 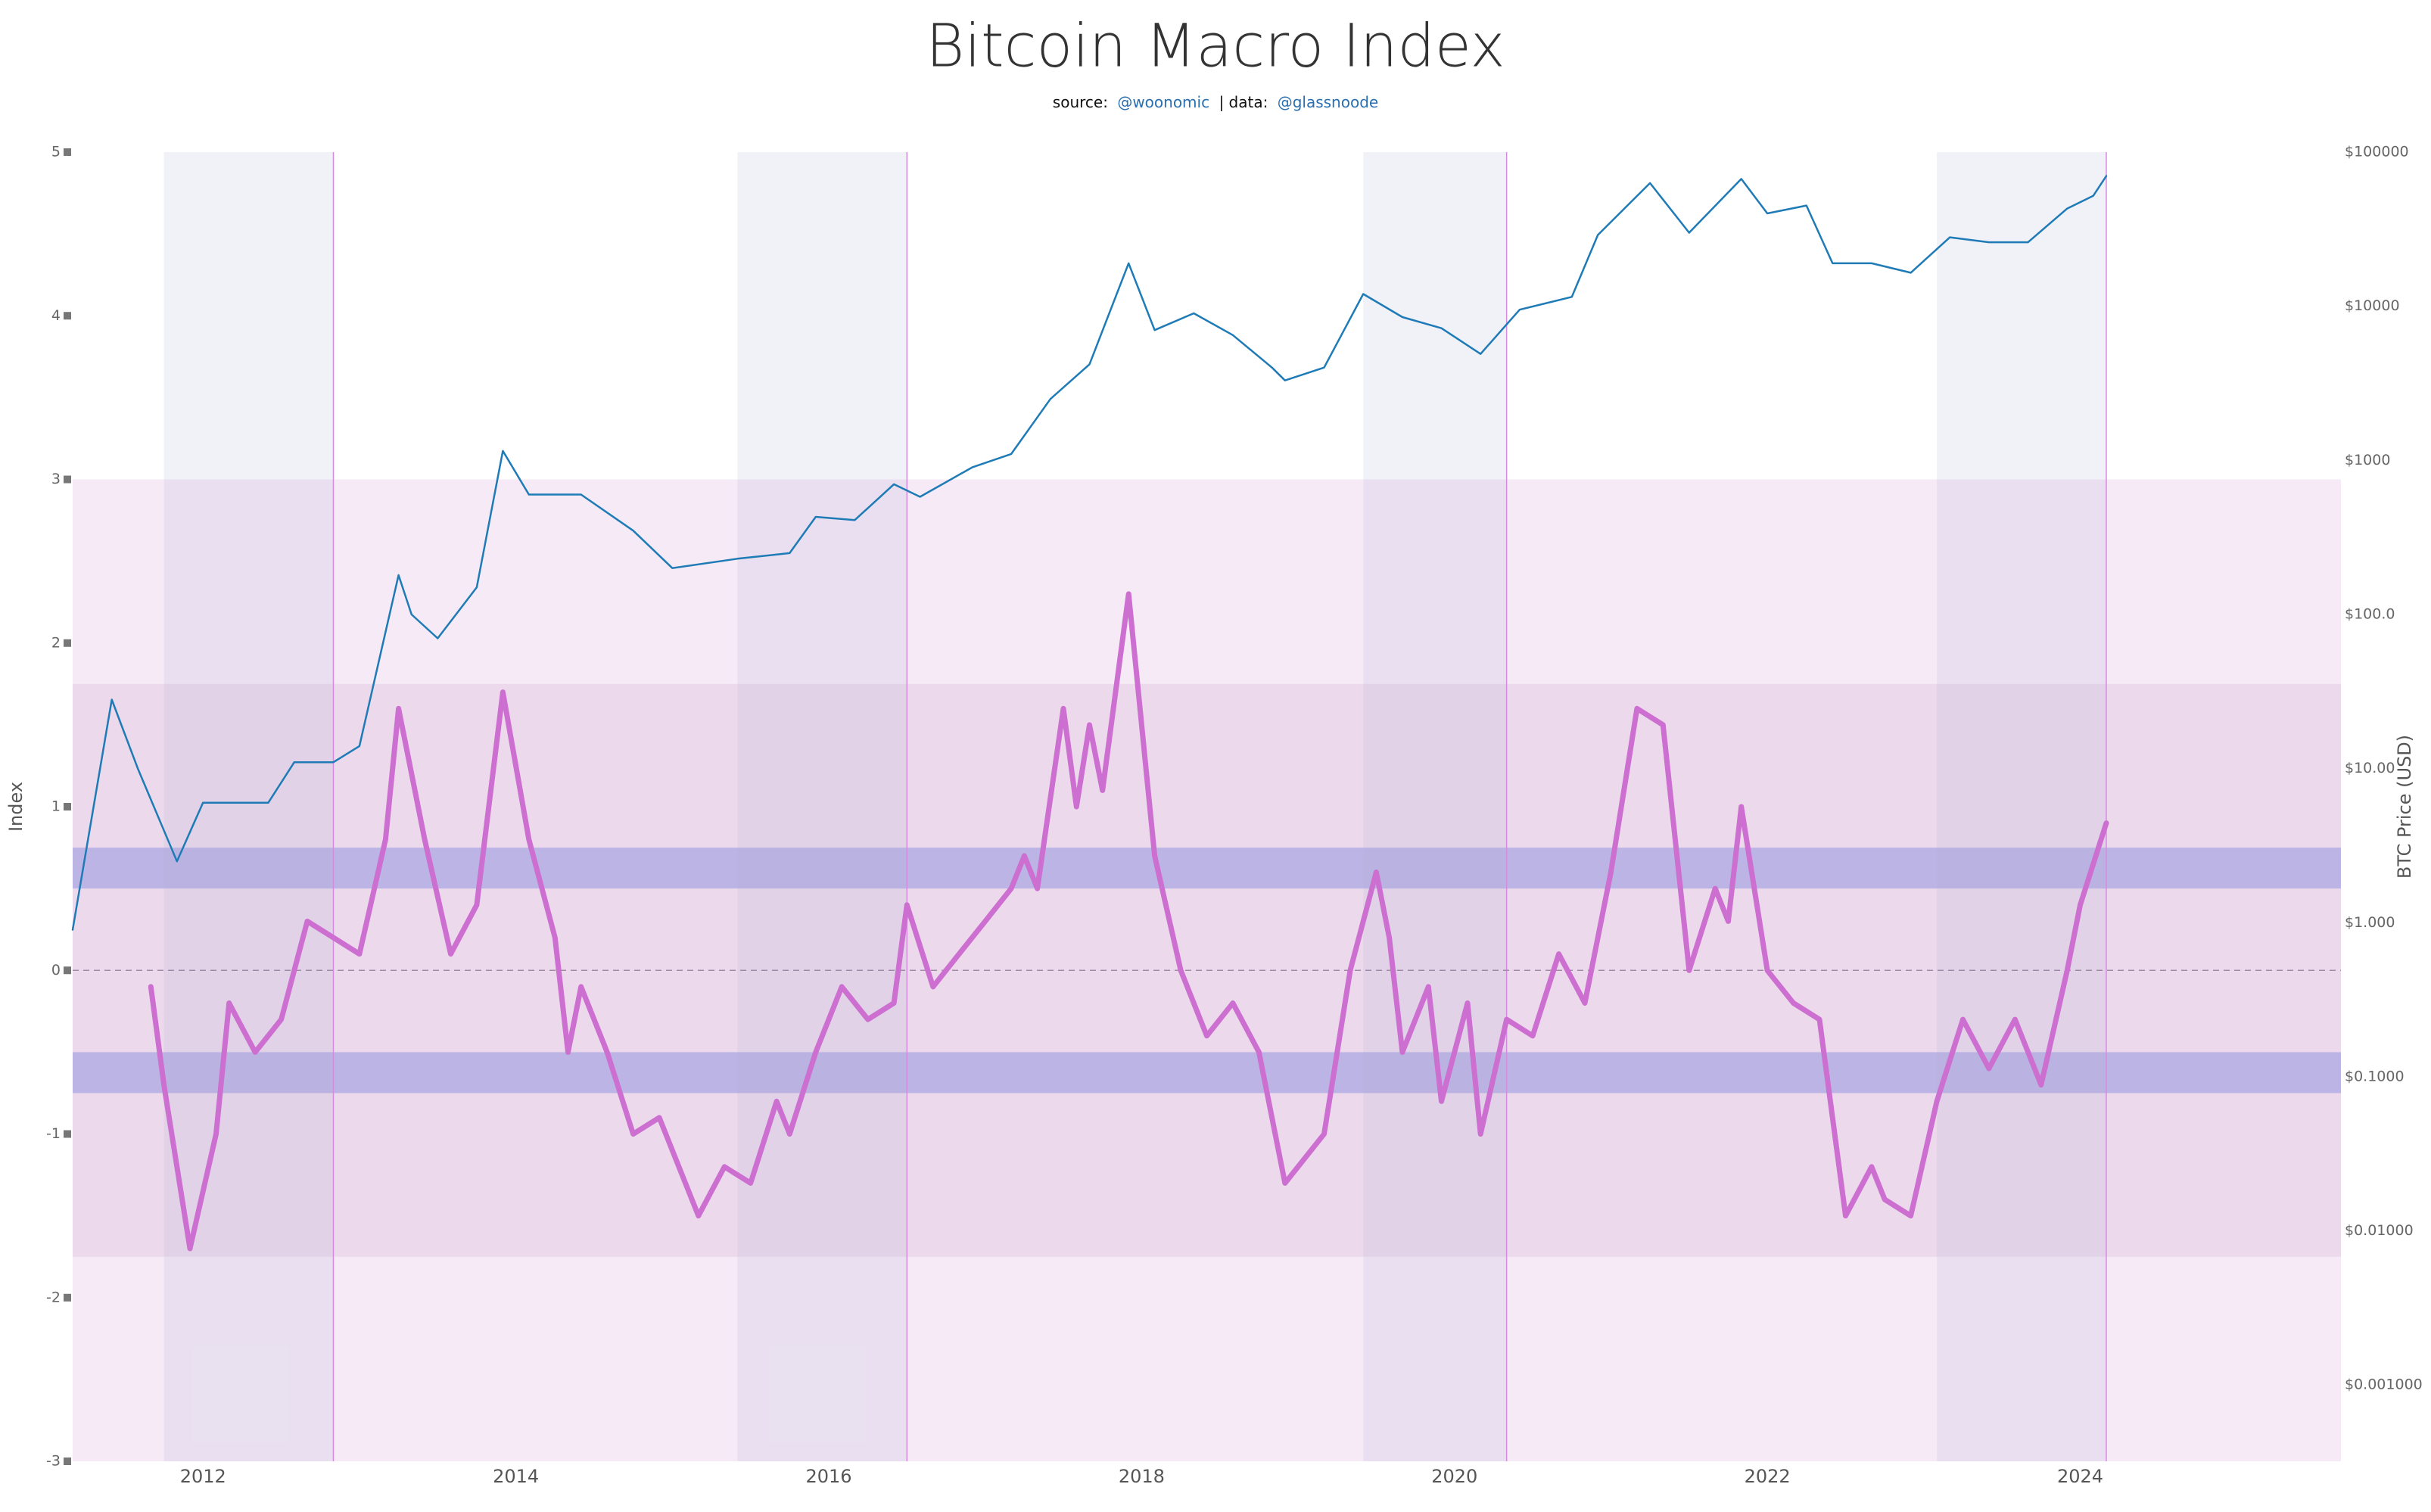 I want to click on y2-tick-label: $100.0, so click(x=2370, y=613).